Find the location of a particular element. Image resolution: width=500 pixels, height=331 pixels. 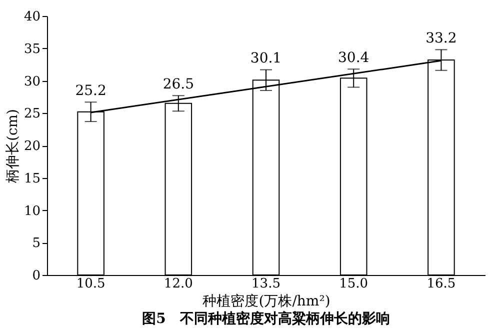

y-axis-title: 柄伸长(cm) is located at coordinates (12, 146).